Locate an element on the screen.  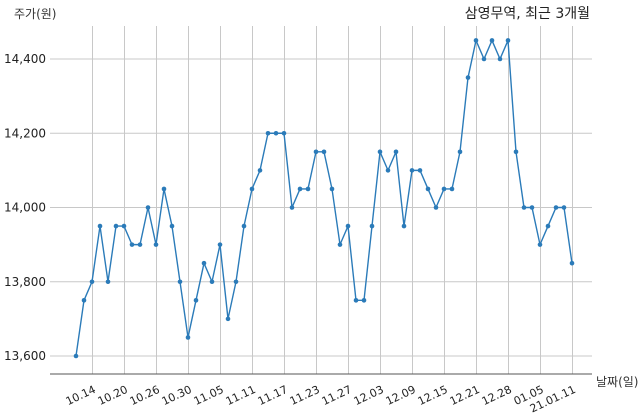
x-tick-label: 11.11 is located at coordinates (241, 395).